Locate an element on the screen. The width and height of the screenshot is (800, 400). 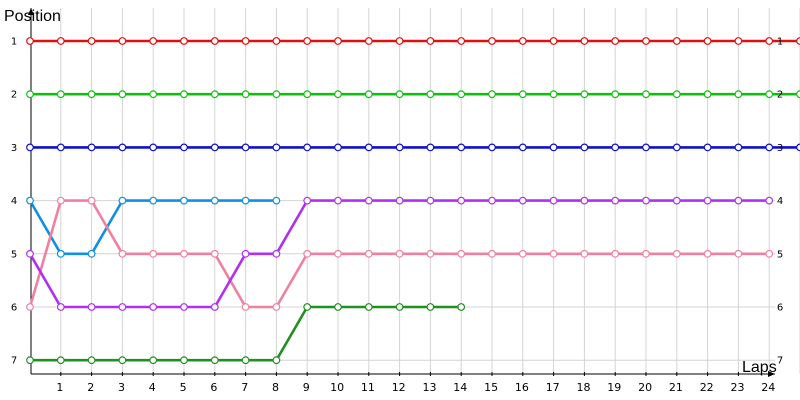
x-tick-label: 18 is located at coordinates (584, 387).